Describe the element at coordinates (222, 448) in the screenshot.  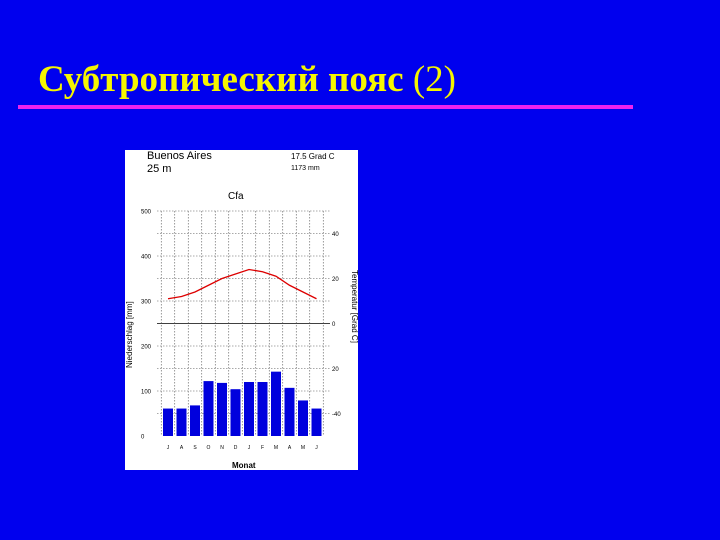
I see `x-tick-label: N` at that location.